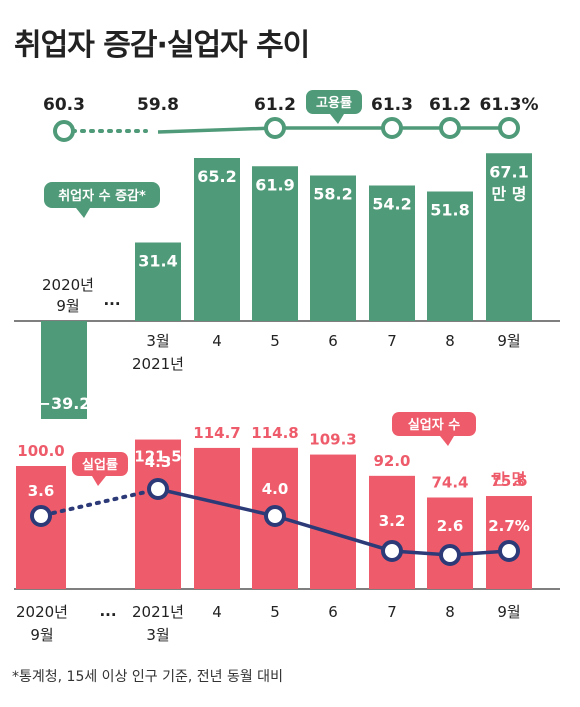 The height and width of the screenshot is (707, 580). Describe the element at coordinates (449, 482) in the screenshot. I see `unemployed-value-label: 74.4` at that location.